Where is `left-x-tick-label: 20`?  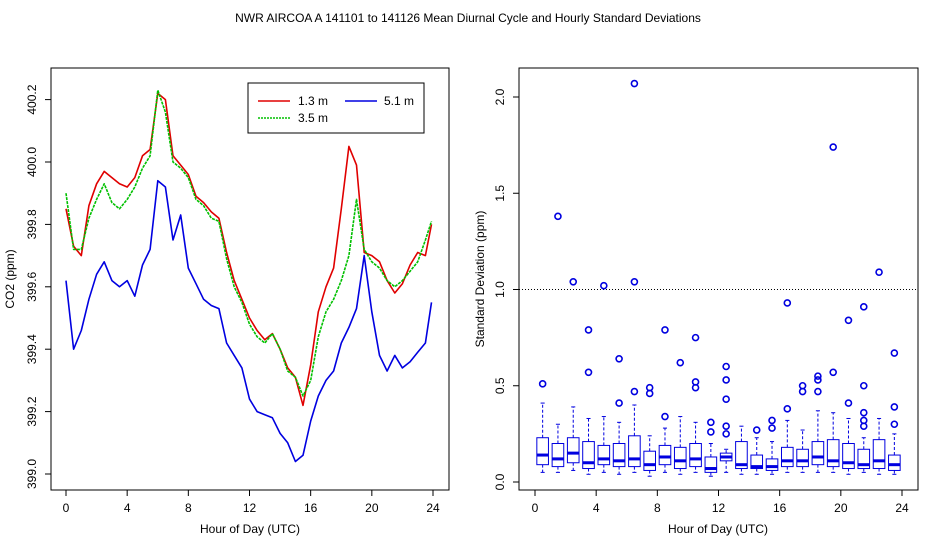 left-x-tick-label: 20 is located at coordinates (372, 508).